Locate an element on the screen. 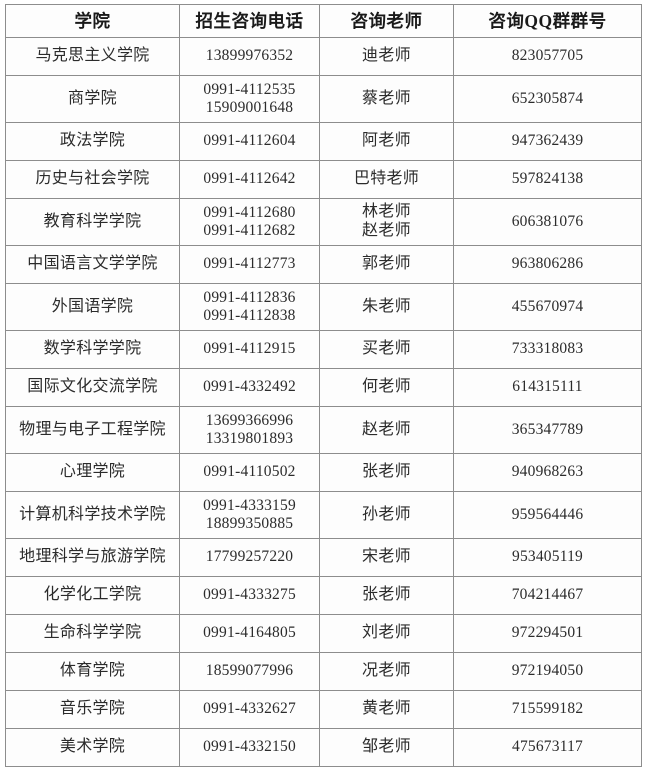  cell-phone-line: 0991-4332150 is located at coordinates (249, 747).